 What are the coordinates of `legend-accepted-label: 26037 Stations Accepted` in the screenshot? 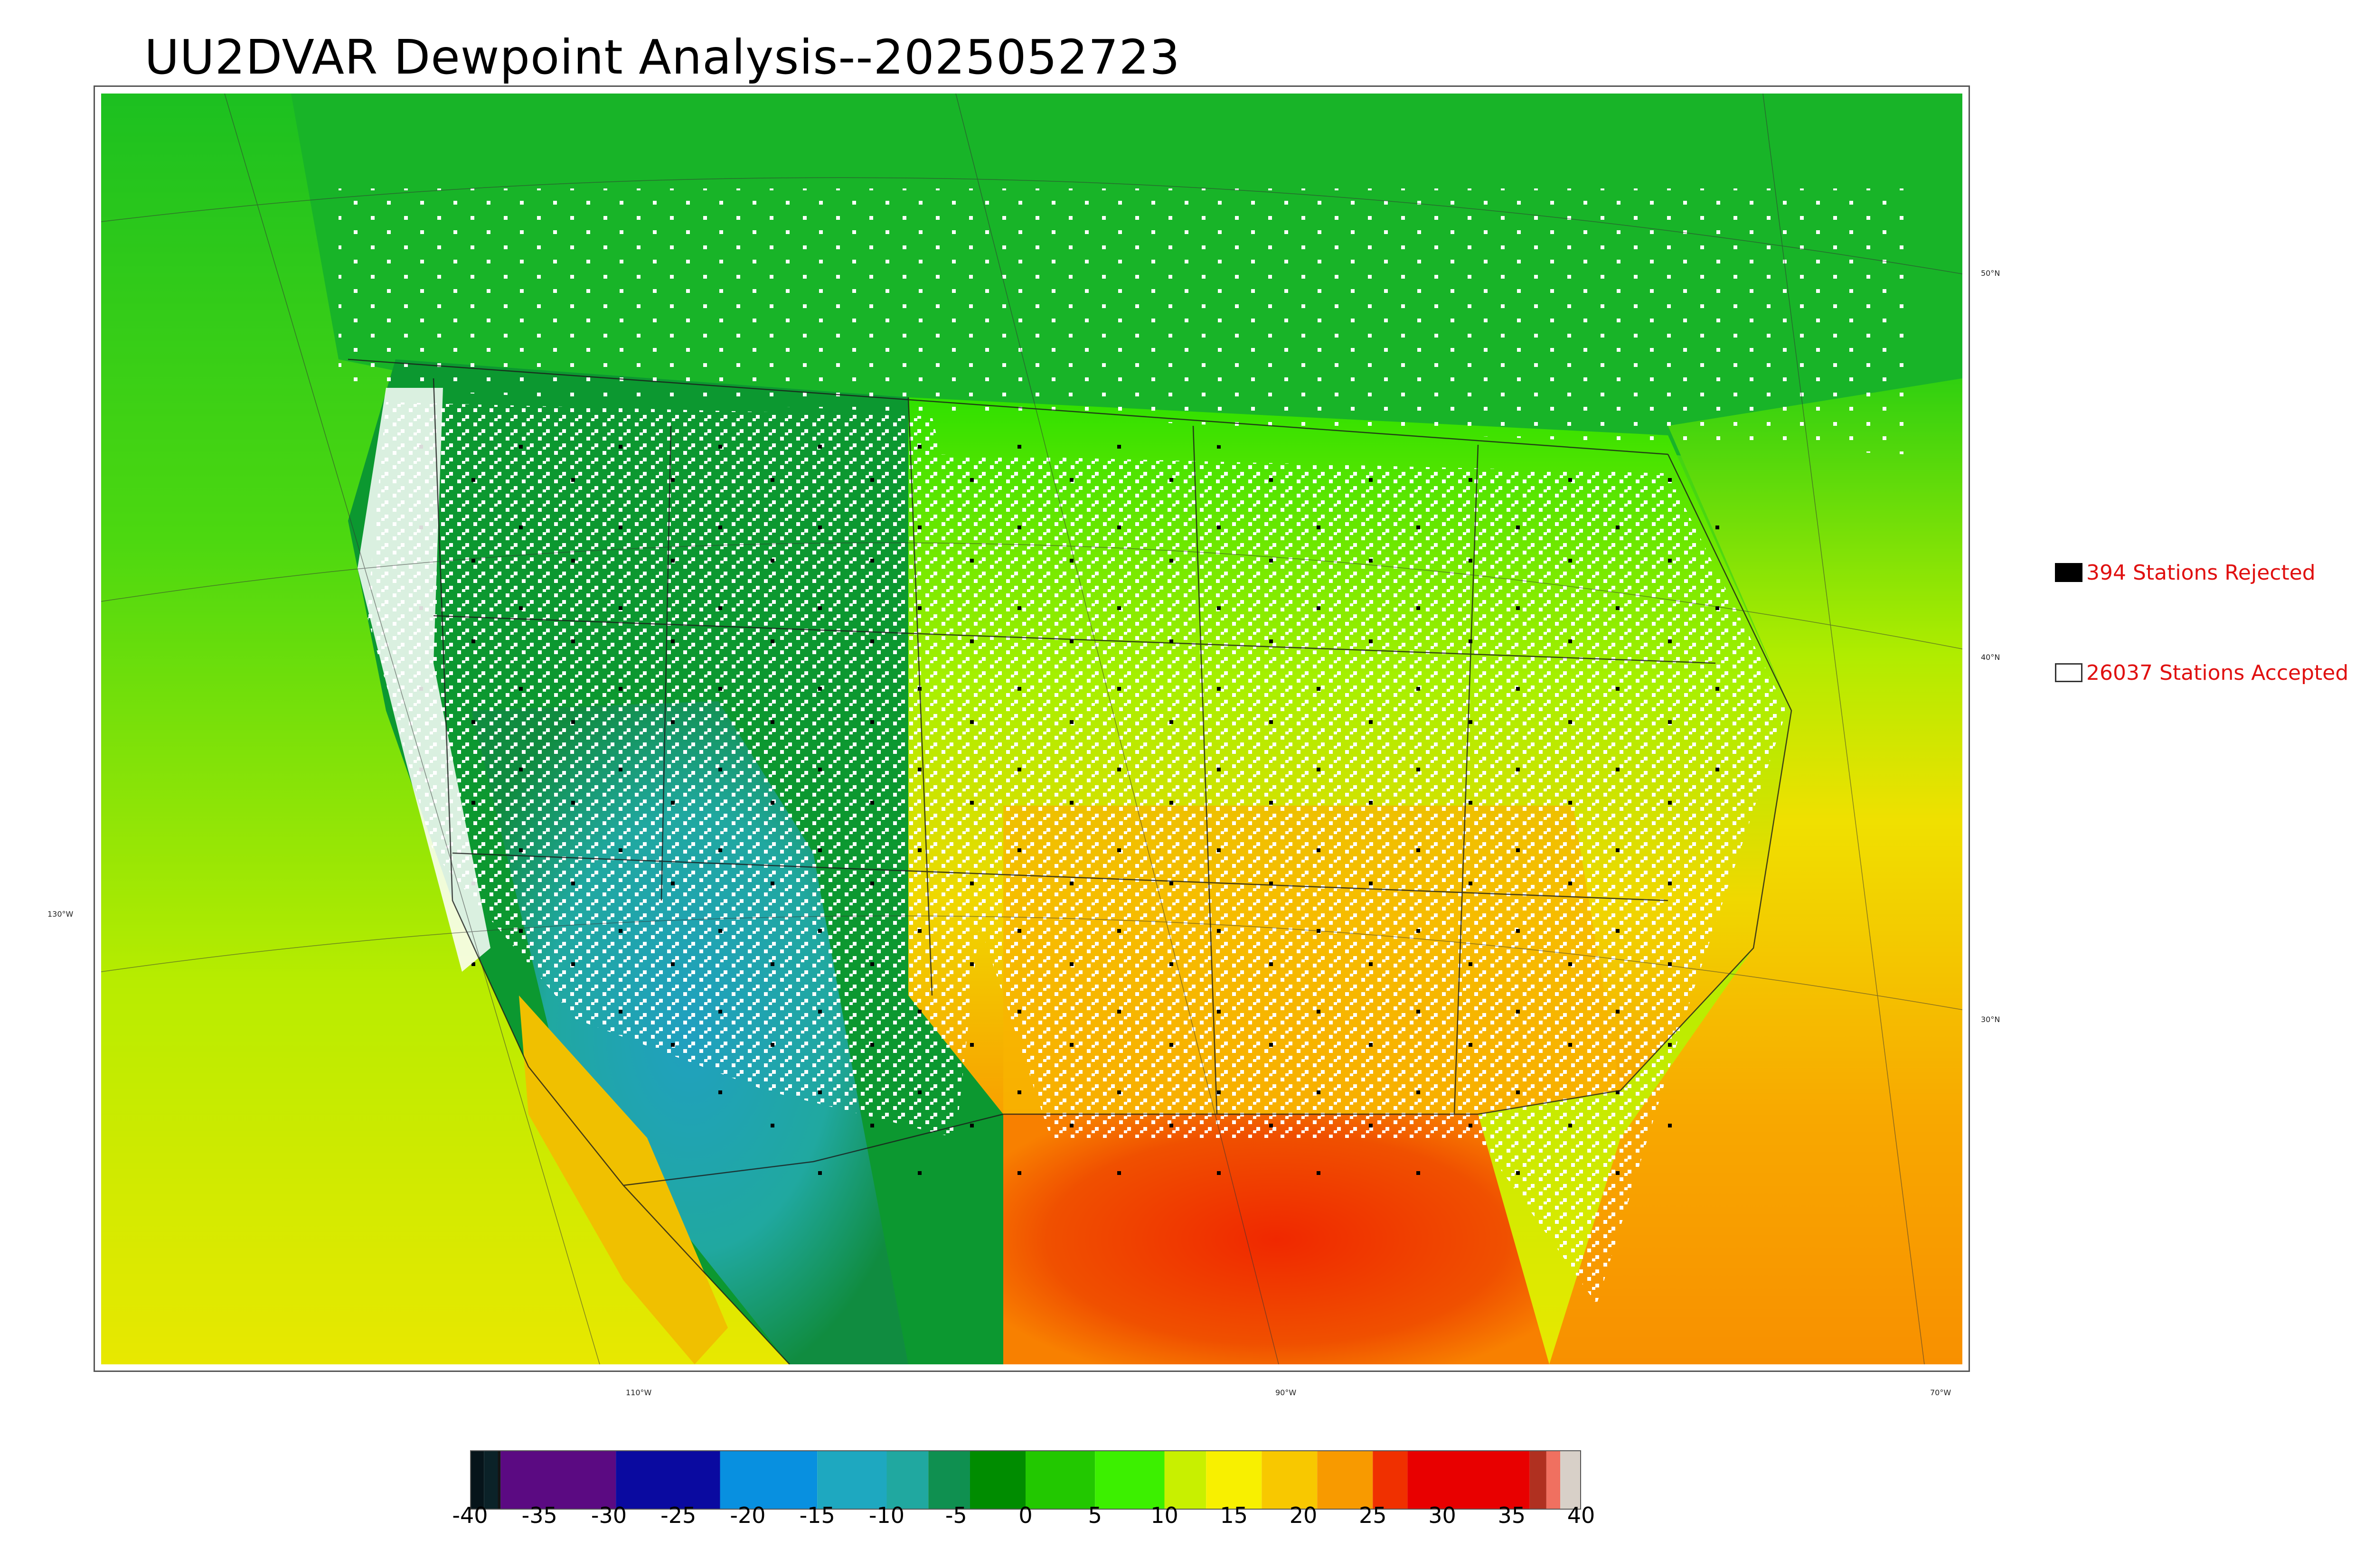 It's located at (2217, 673).